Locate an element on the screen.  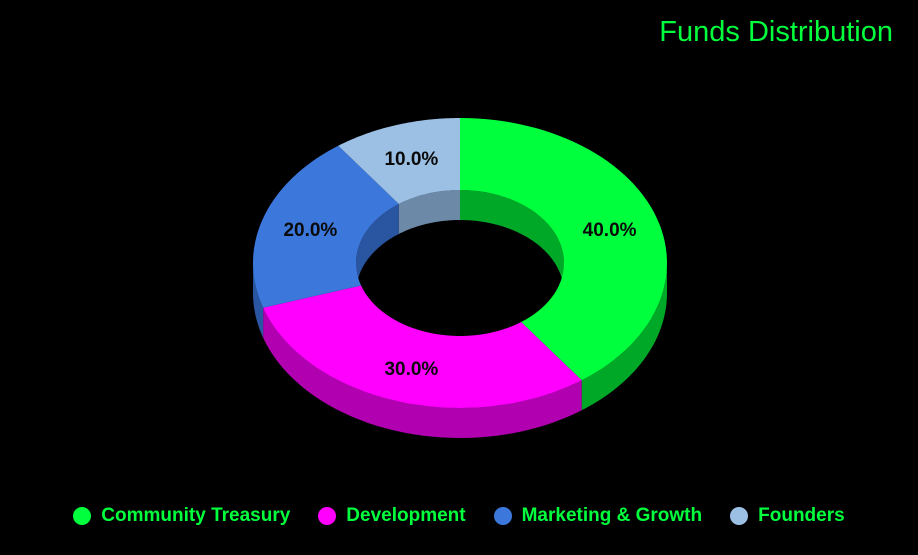
donut-sides is located at coordinates (460, 350).